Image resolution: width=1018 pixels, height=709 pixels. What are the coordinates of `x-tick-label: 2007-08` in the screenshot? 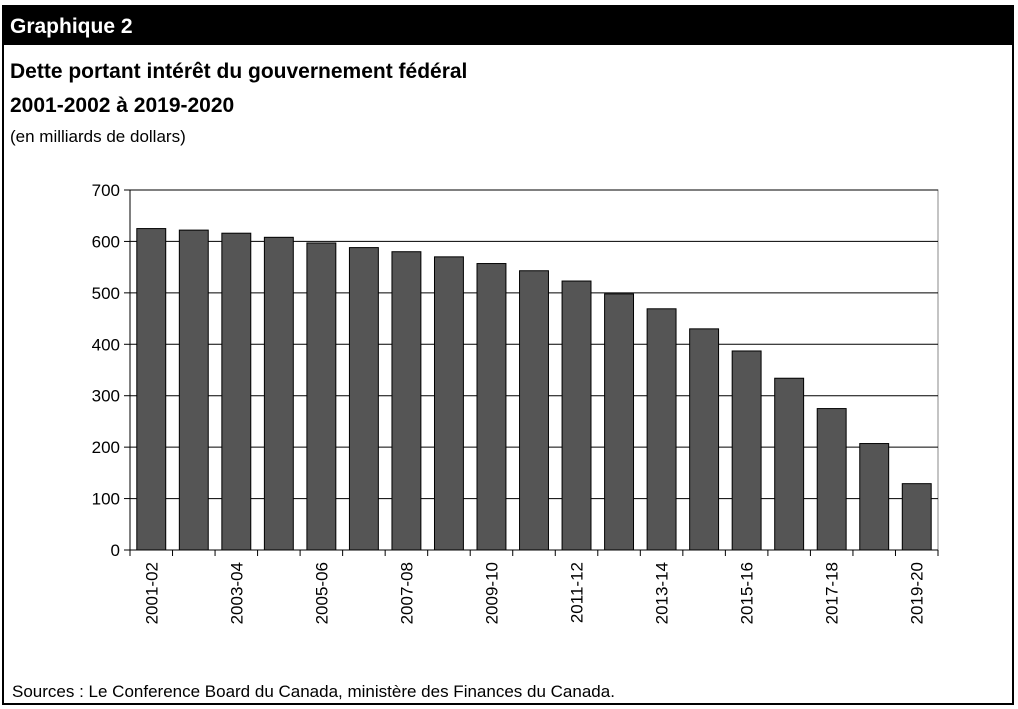 It's located at (406, 593).